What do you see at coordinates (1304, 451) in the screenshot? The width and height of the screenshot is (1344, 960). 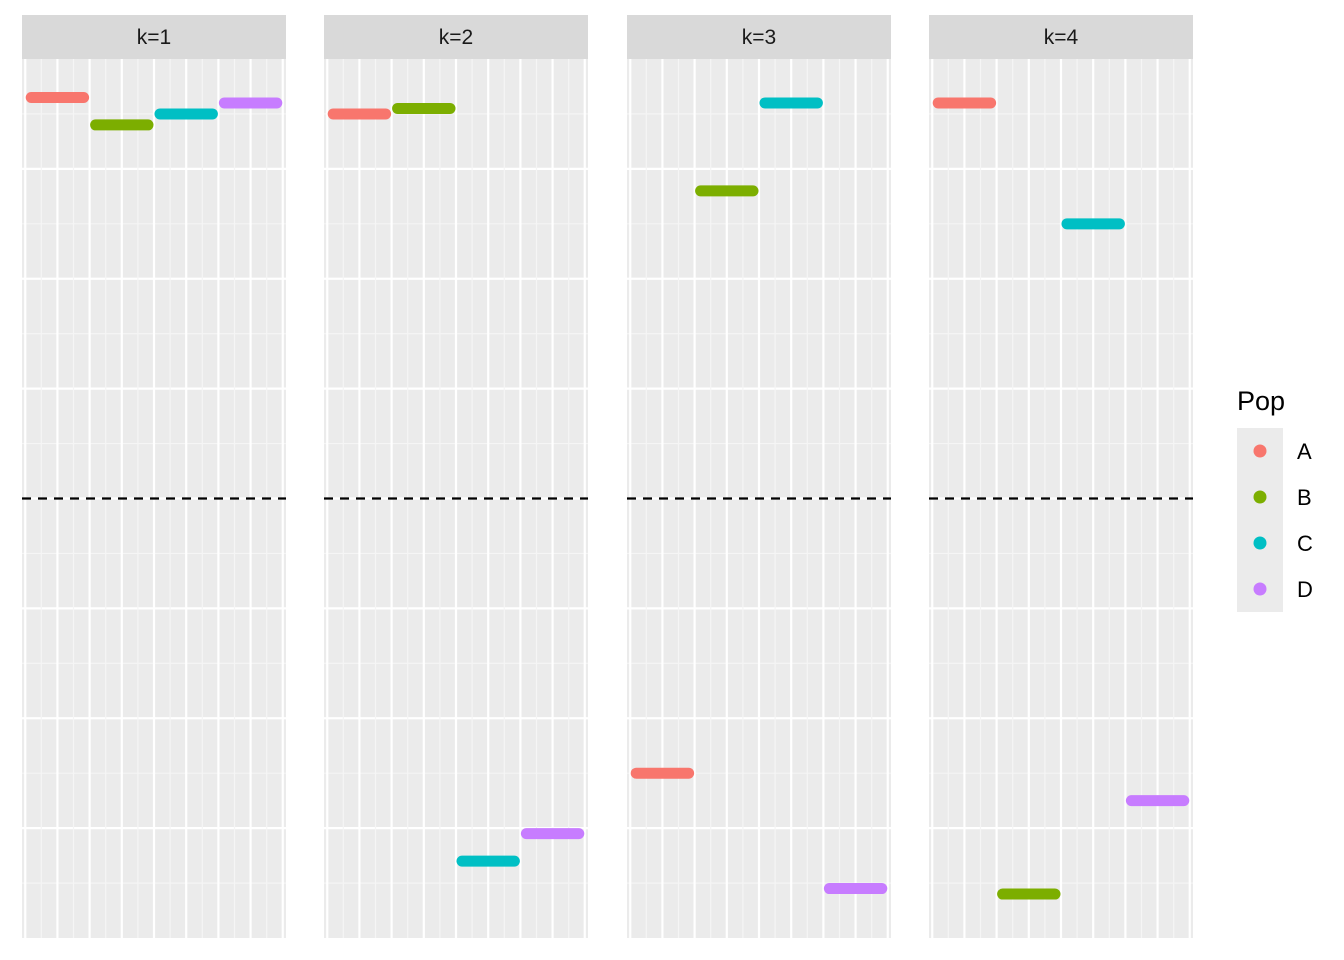 I see `legend-label-a: A` at bounding box center [1304, 451].